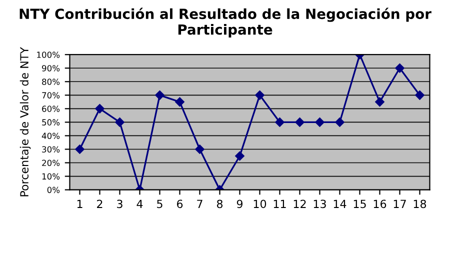  What do you see at coordinates (51, 176) in the screenshot?
I see `y-tick-label: 10%` at bounding box center [51, 176].